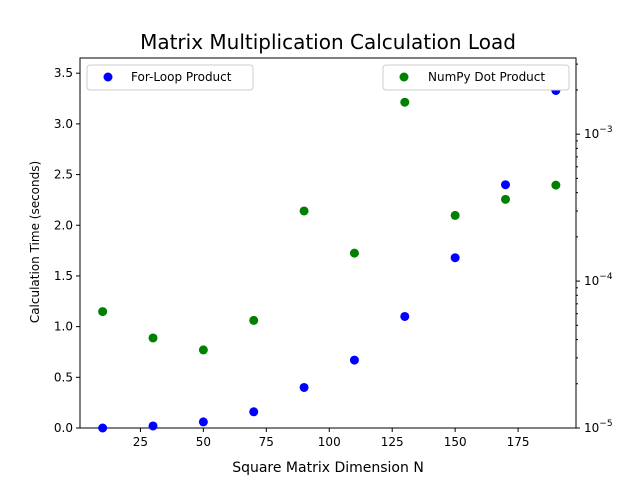  I want to click on x-tick-label: 50, so click(203, 442).